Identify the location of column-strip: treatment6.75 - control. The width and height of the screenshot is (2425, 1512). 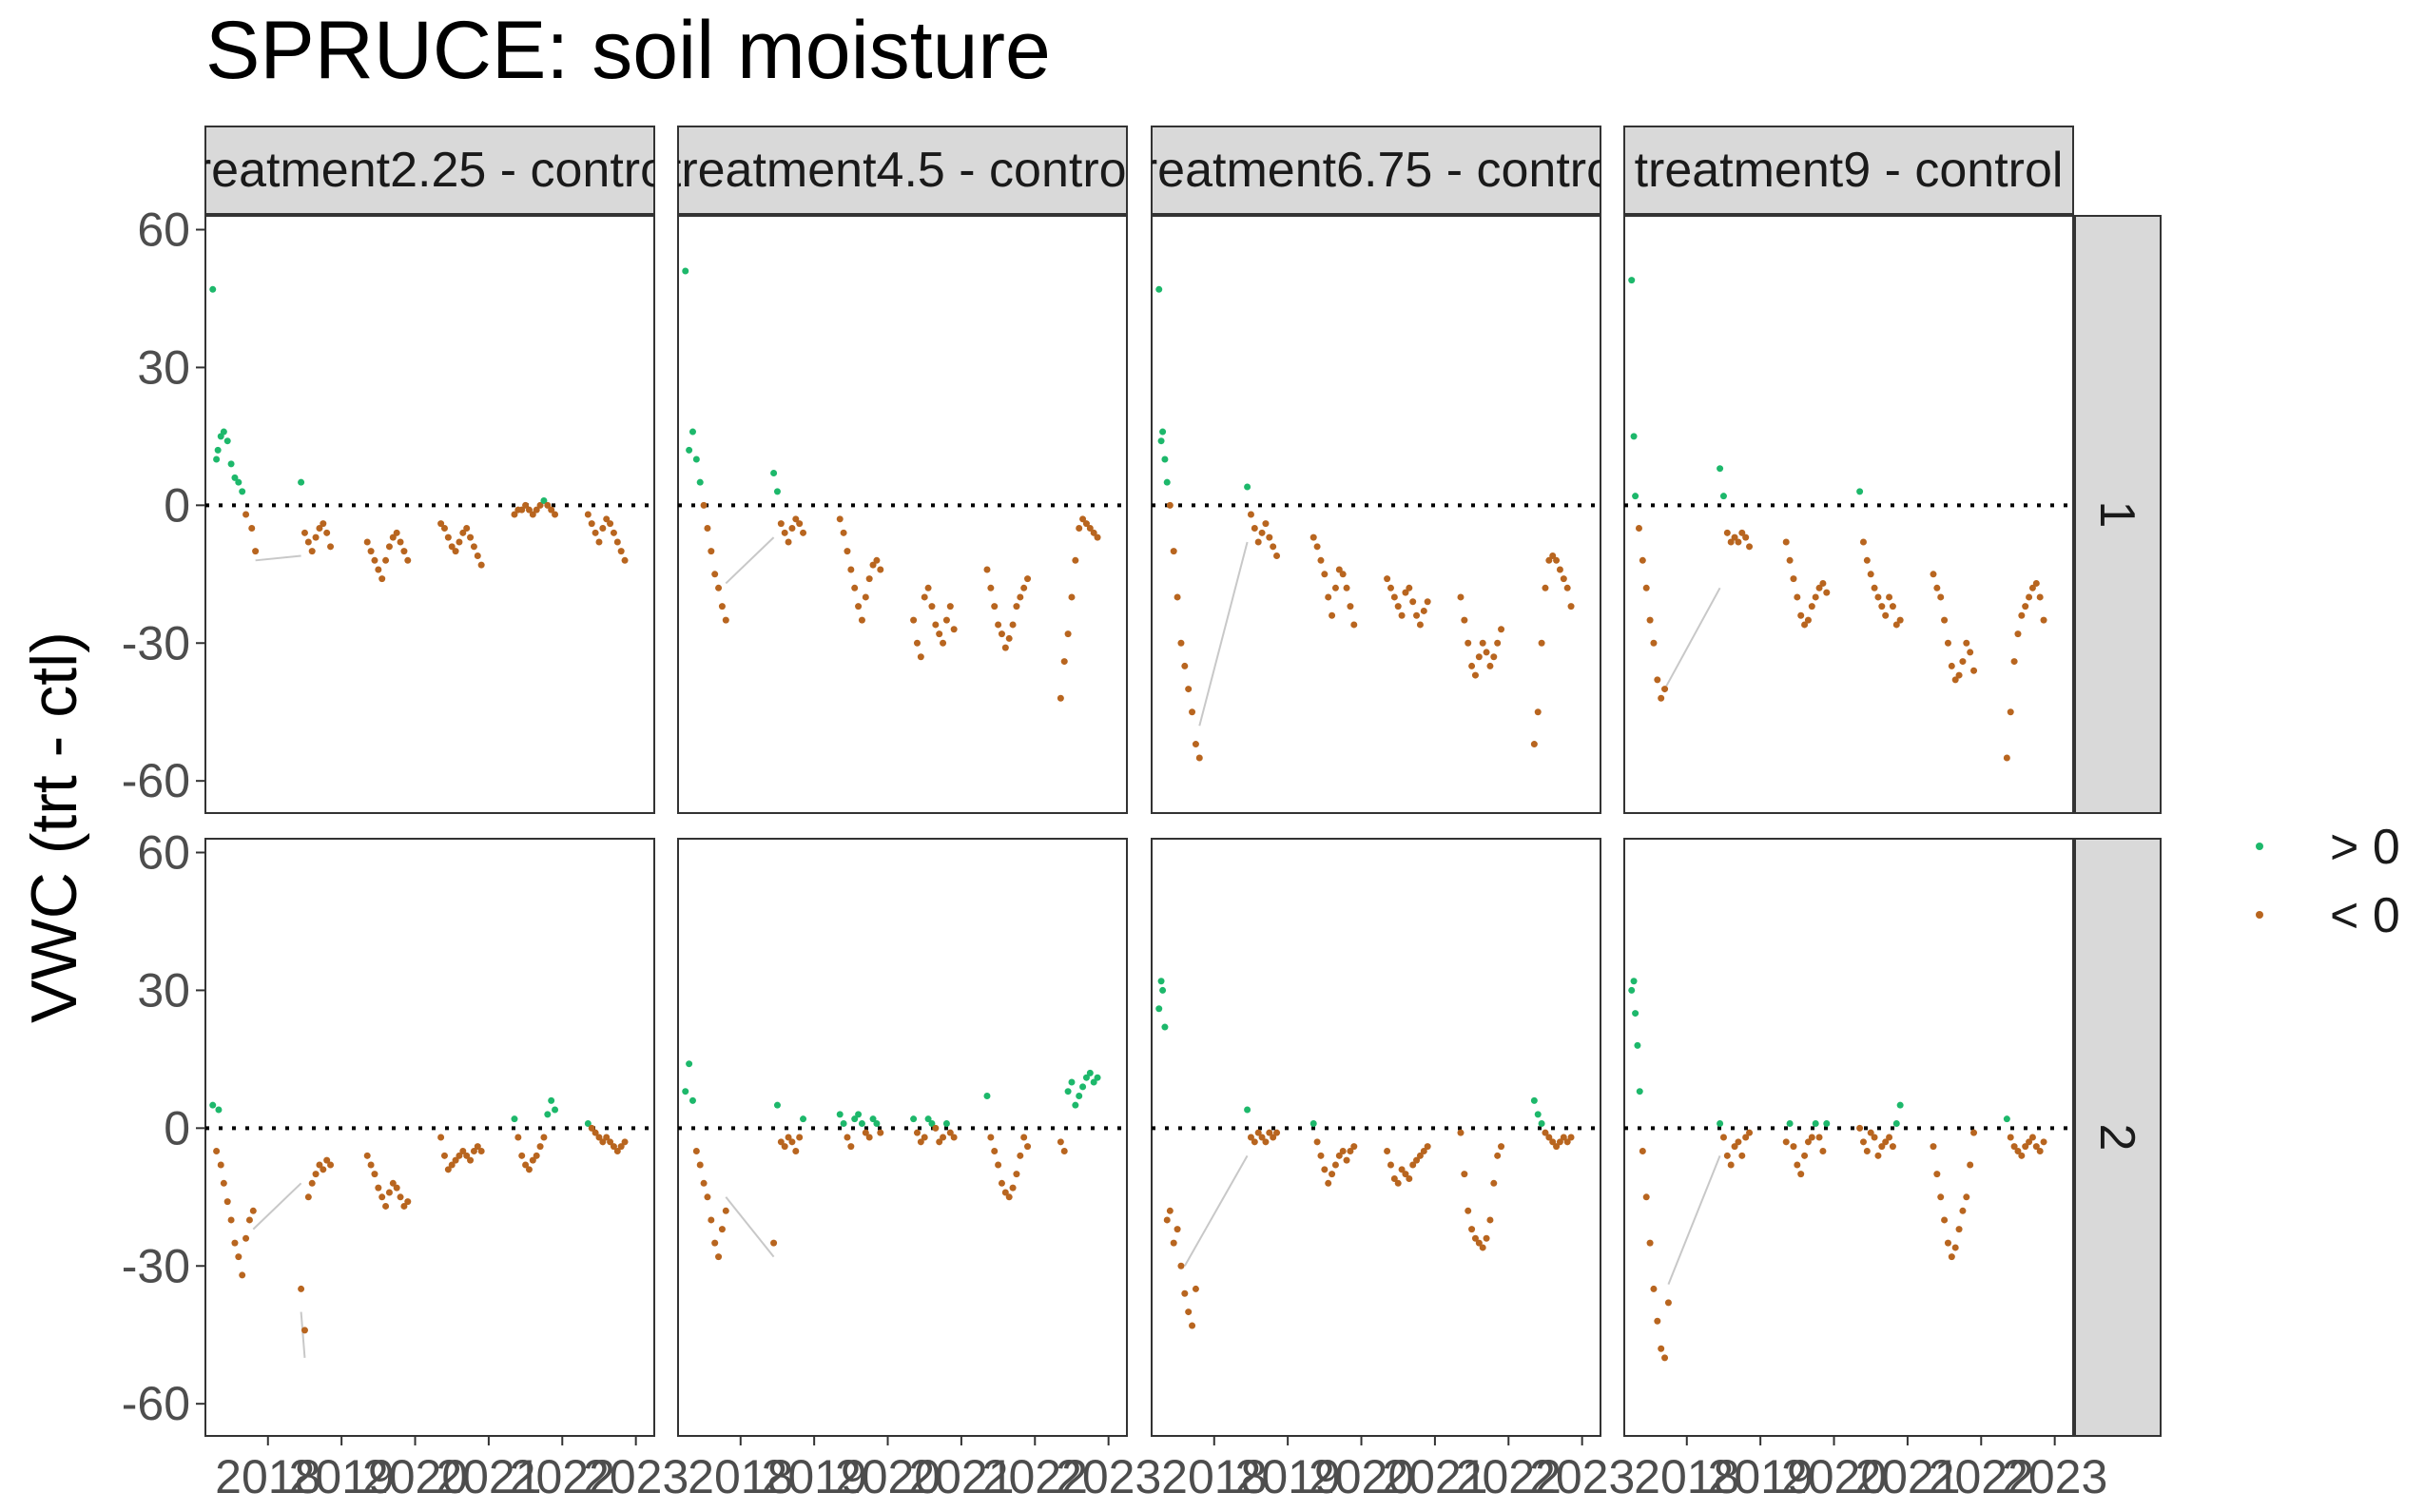
(1376, 171).